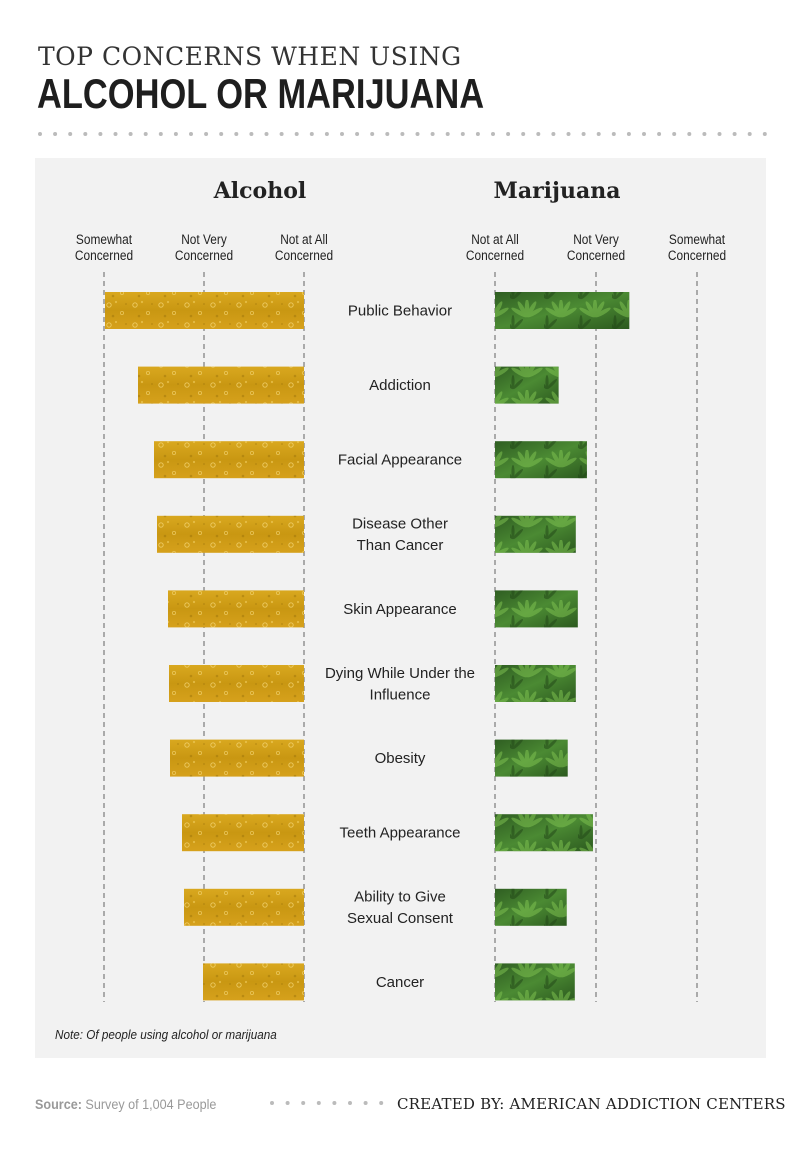 The height and width of the screenshot is (1150, 801). I want to click on category-label-line: Skin Appearance, so click(399, 609).